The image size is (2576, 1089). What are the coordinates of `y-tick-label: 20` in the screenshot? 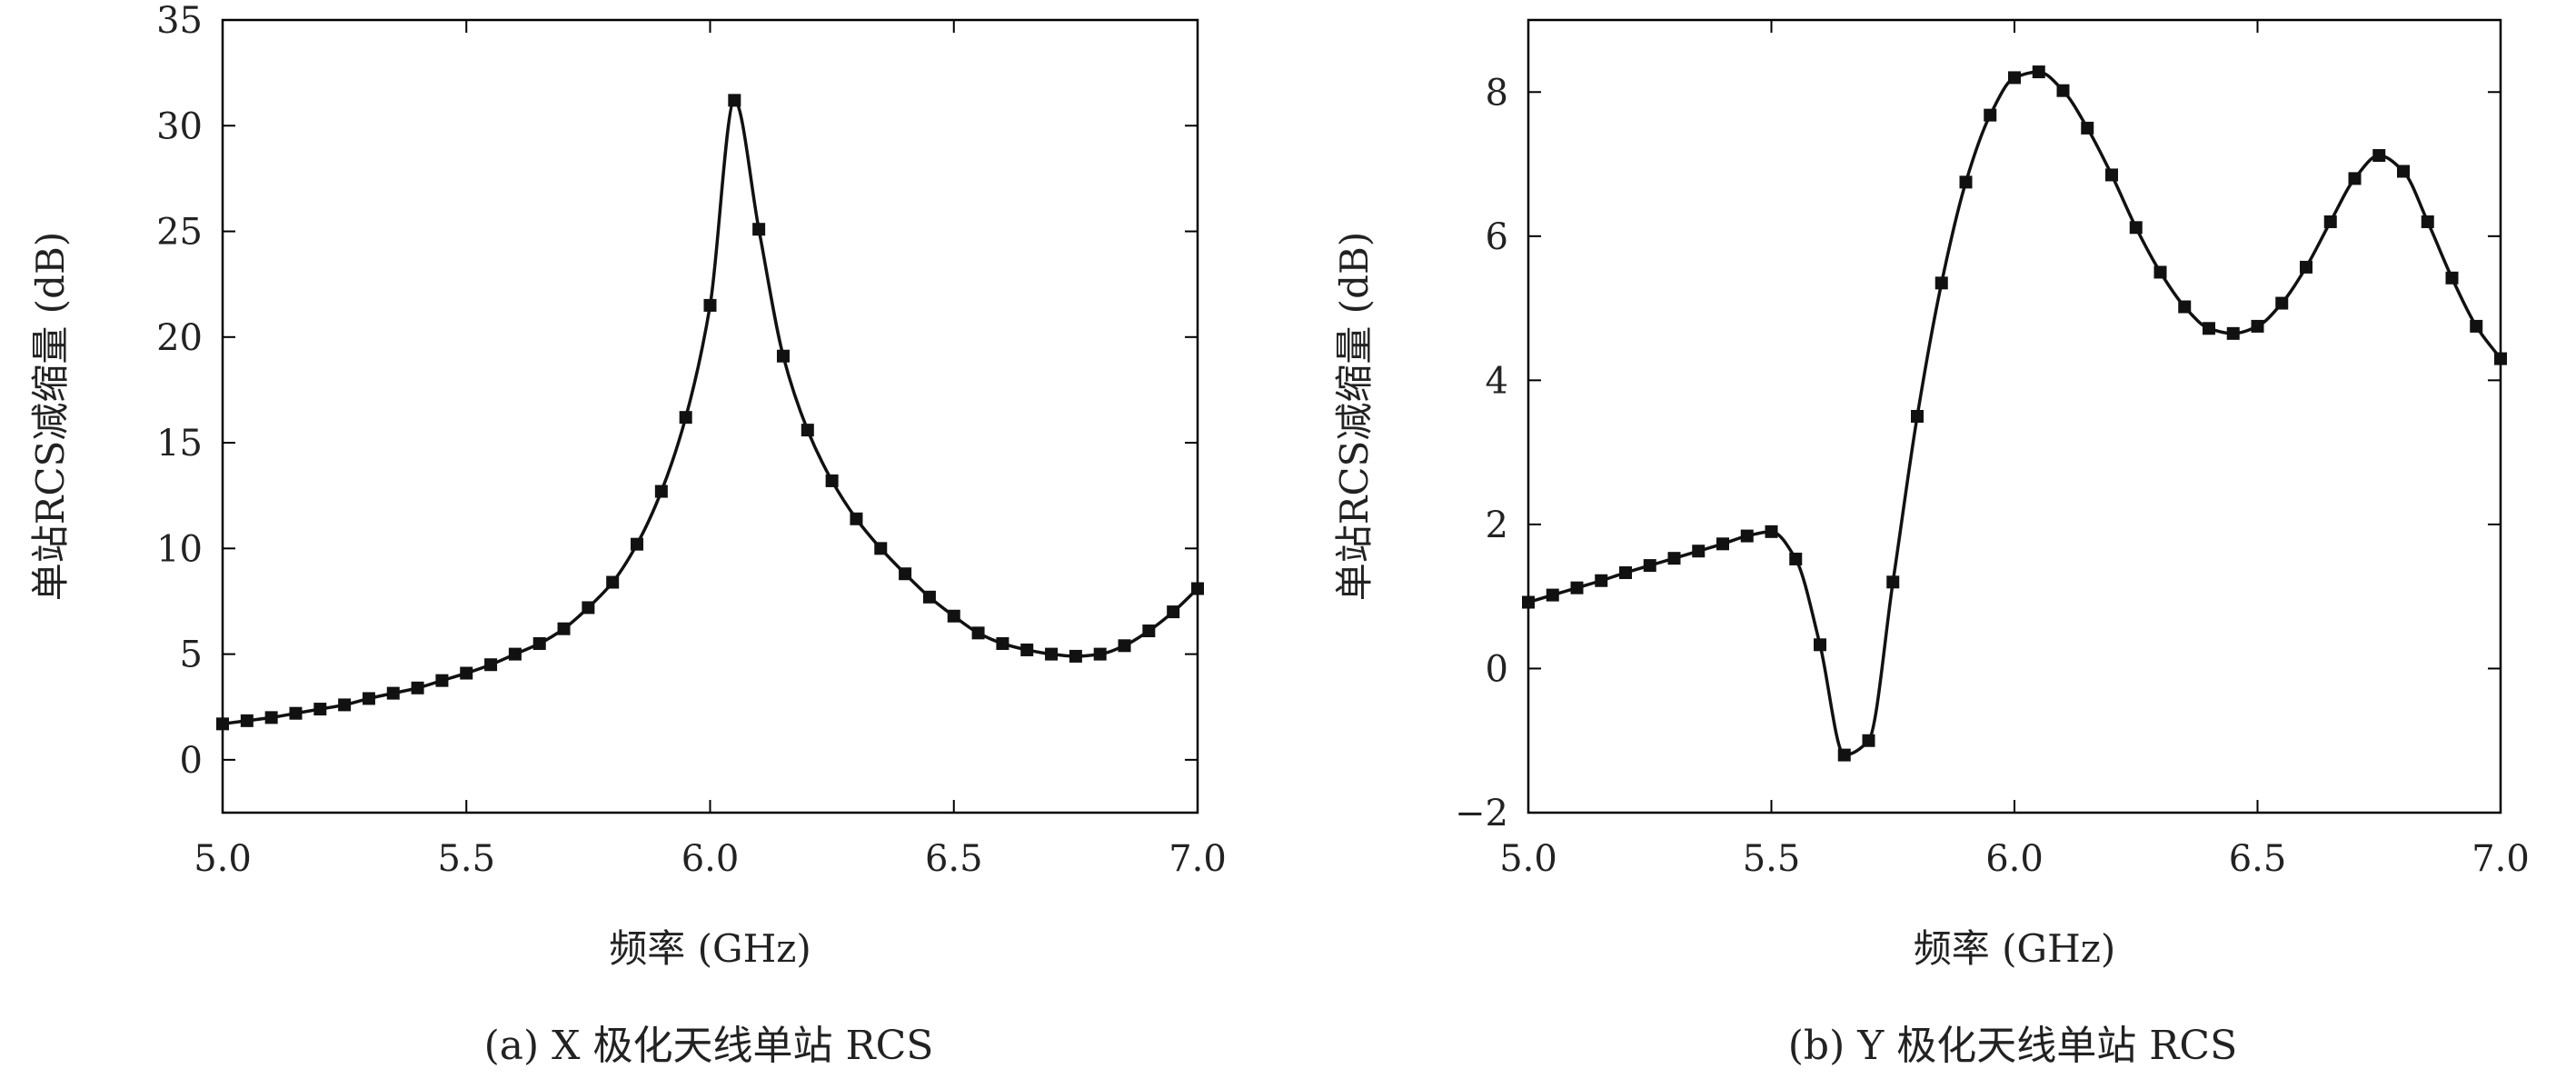 It's located at (179, 338).